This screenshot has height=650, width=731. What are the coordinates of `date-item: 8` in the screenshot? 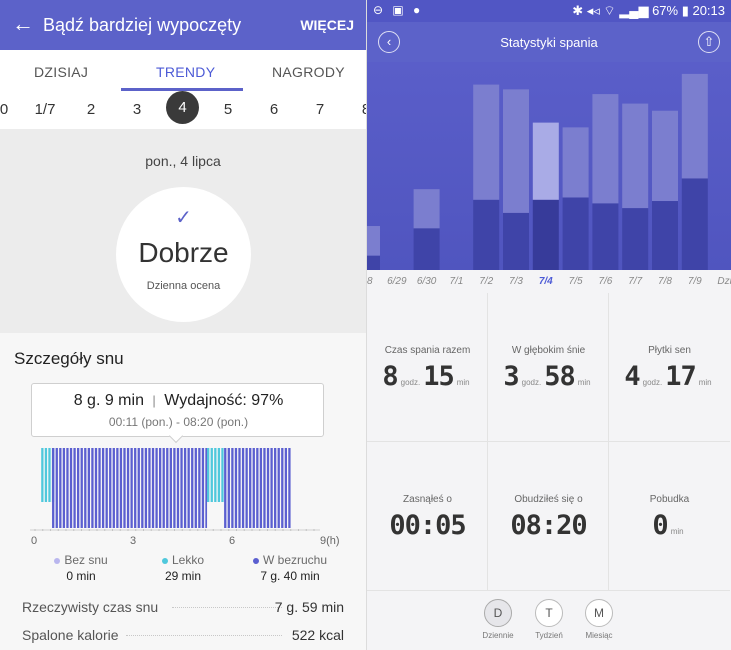 It's located at (358, 109).